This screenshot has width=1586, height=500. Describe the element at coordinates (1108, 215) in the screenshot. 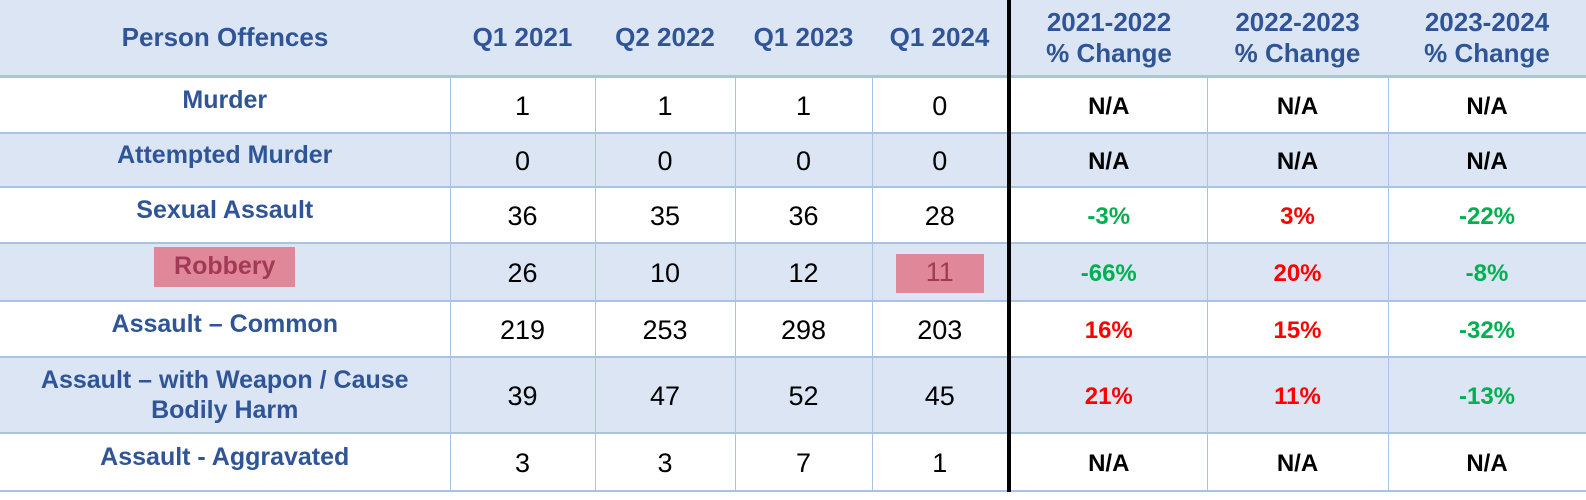

I see `change-2021-2022-cell: -3%` at that location.